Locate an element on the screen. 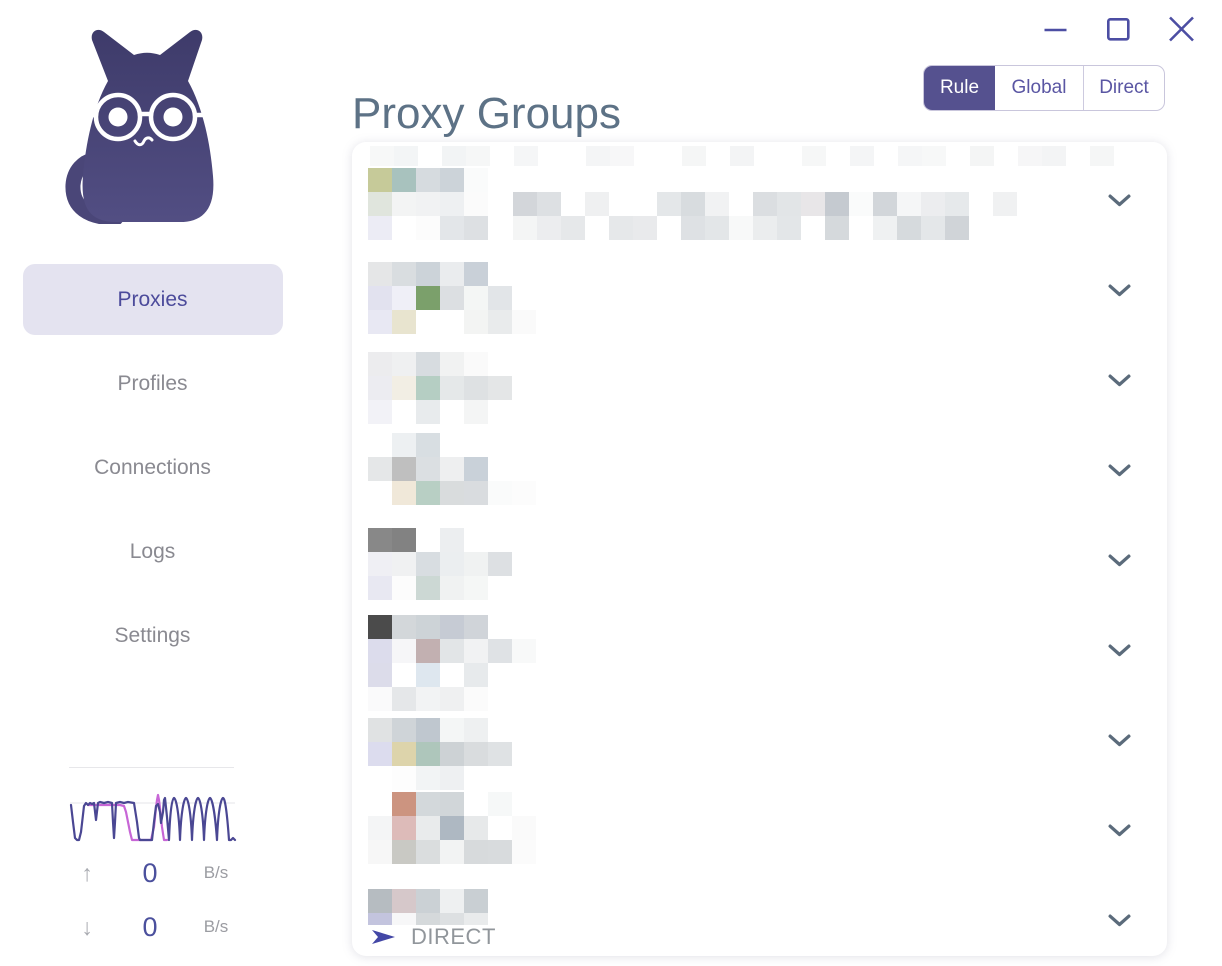 The width and height of the screenshot is (1222, 966). sidebar-item-profiles: Profiles is located at coordinates (152, 383).